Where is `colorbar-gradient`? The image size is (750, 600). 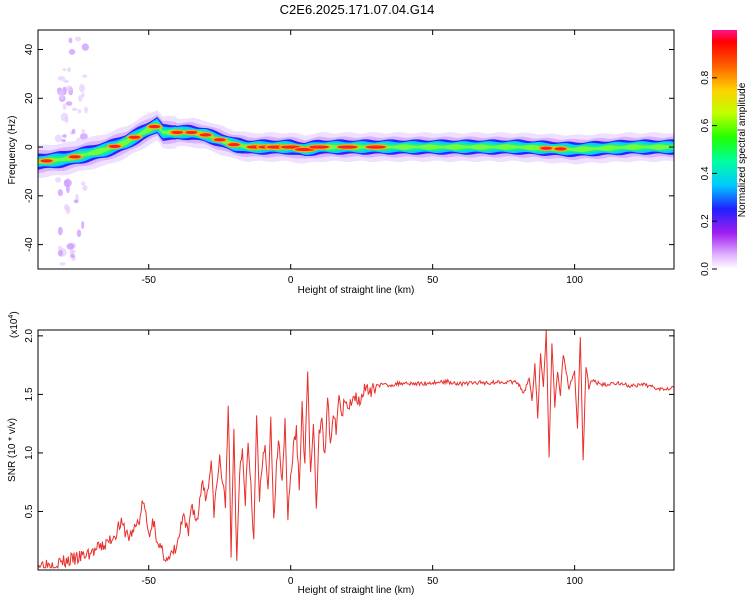 colorbar-gradient is located at coordinates (724, 149).